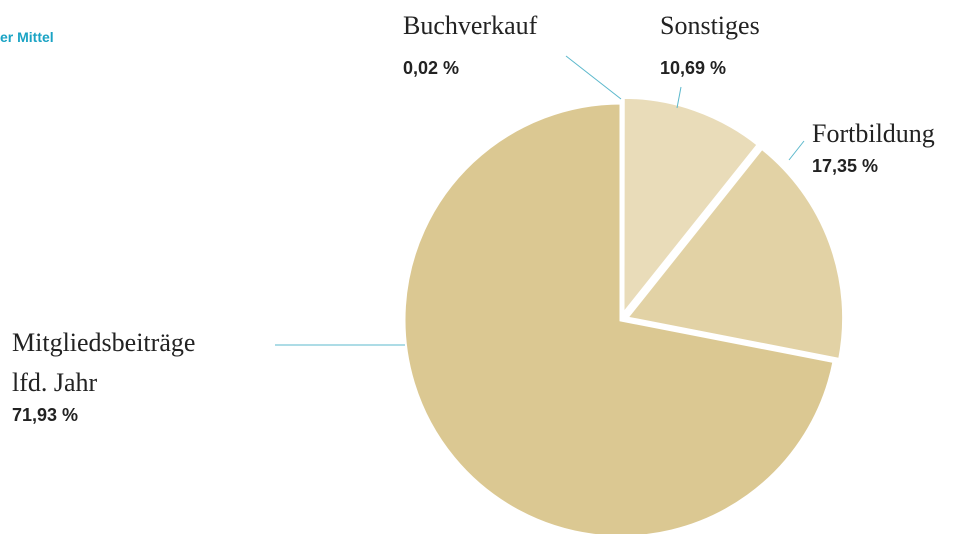 The height and width of the screenshot is (534, 968). I want to click on slice-label: Mitgliedsbeiträge lfd. Jahr, so click(104, 362).